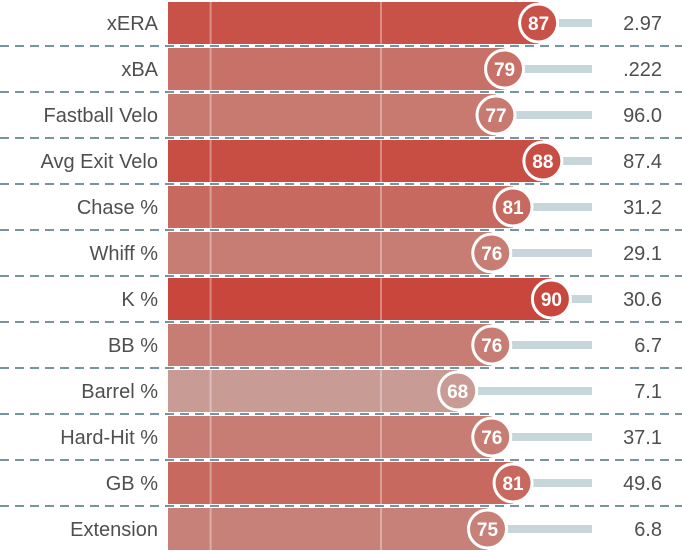 This screenshot has width=682, height=552. I want to click on stat-value: 6.8, so click(648, 530).